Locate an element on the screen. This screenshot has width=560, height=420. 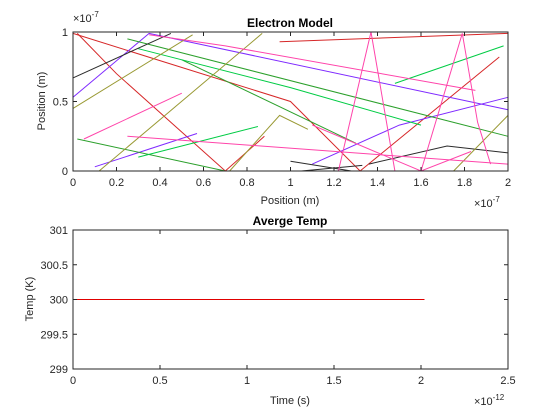
temp-y-tick-label: 300 is located at coordinates (59, 301).